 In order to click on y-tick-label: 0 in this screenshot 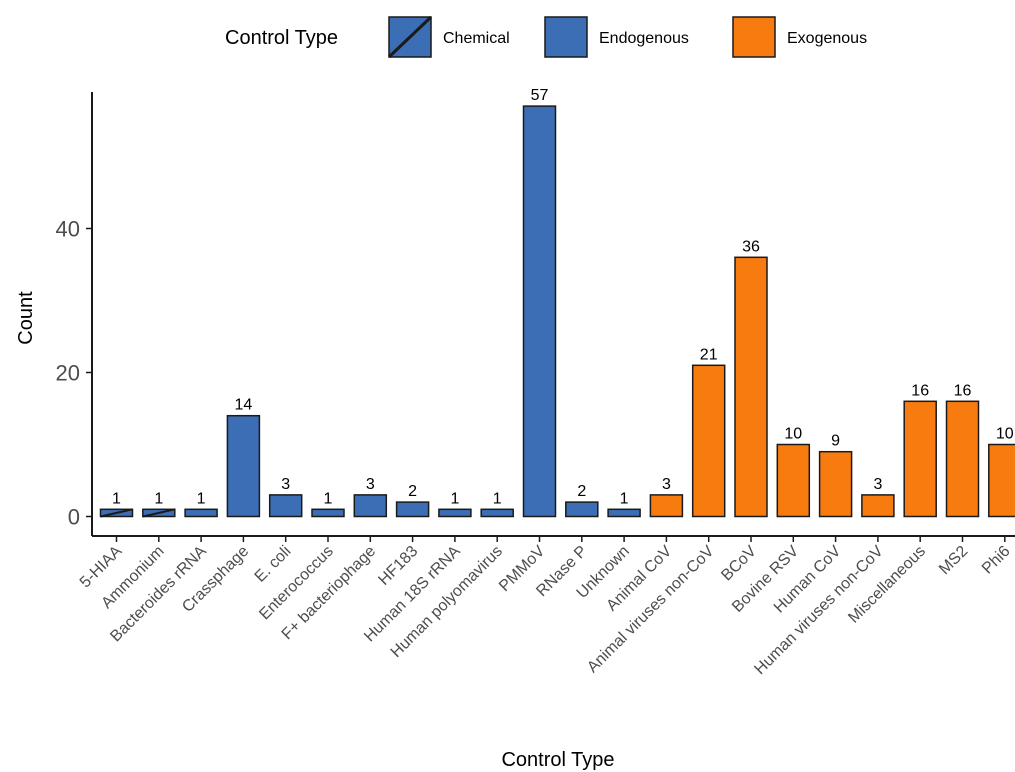, I will do `click(74, 517)`.